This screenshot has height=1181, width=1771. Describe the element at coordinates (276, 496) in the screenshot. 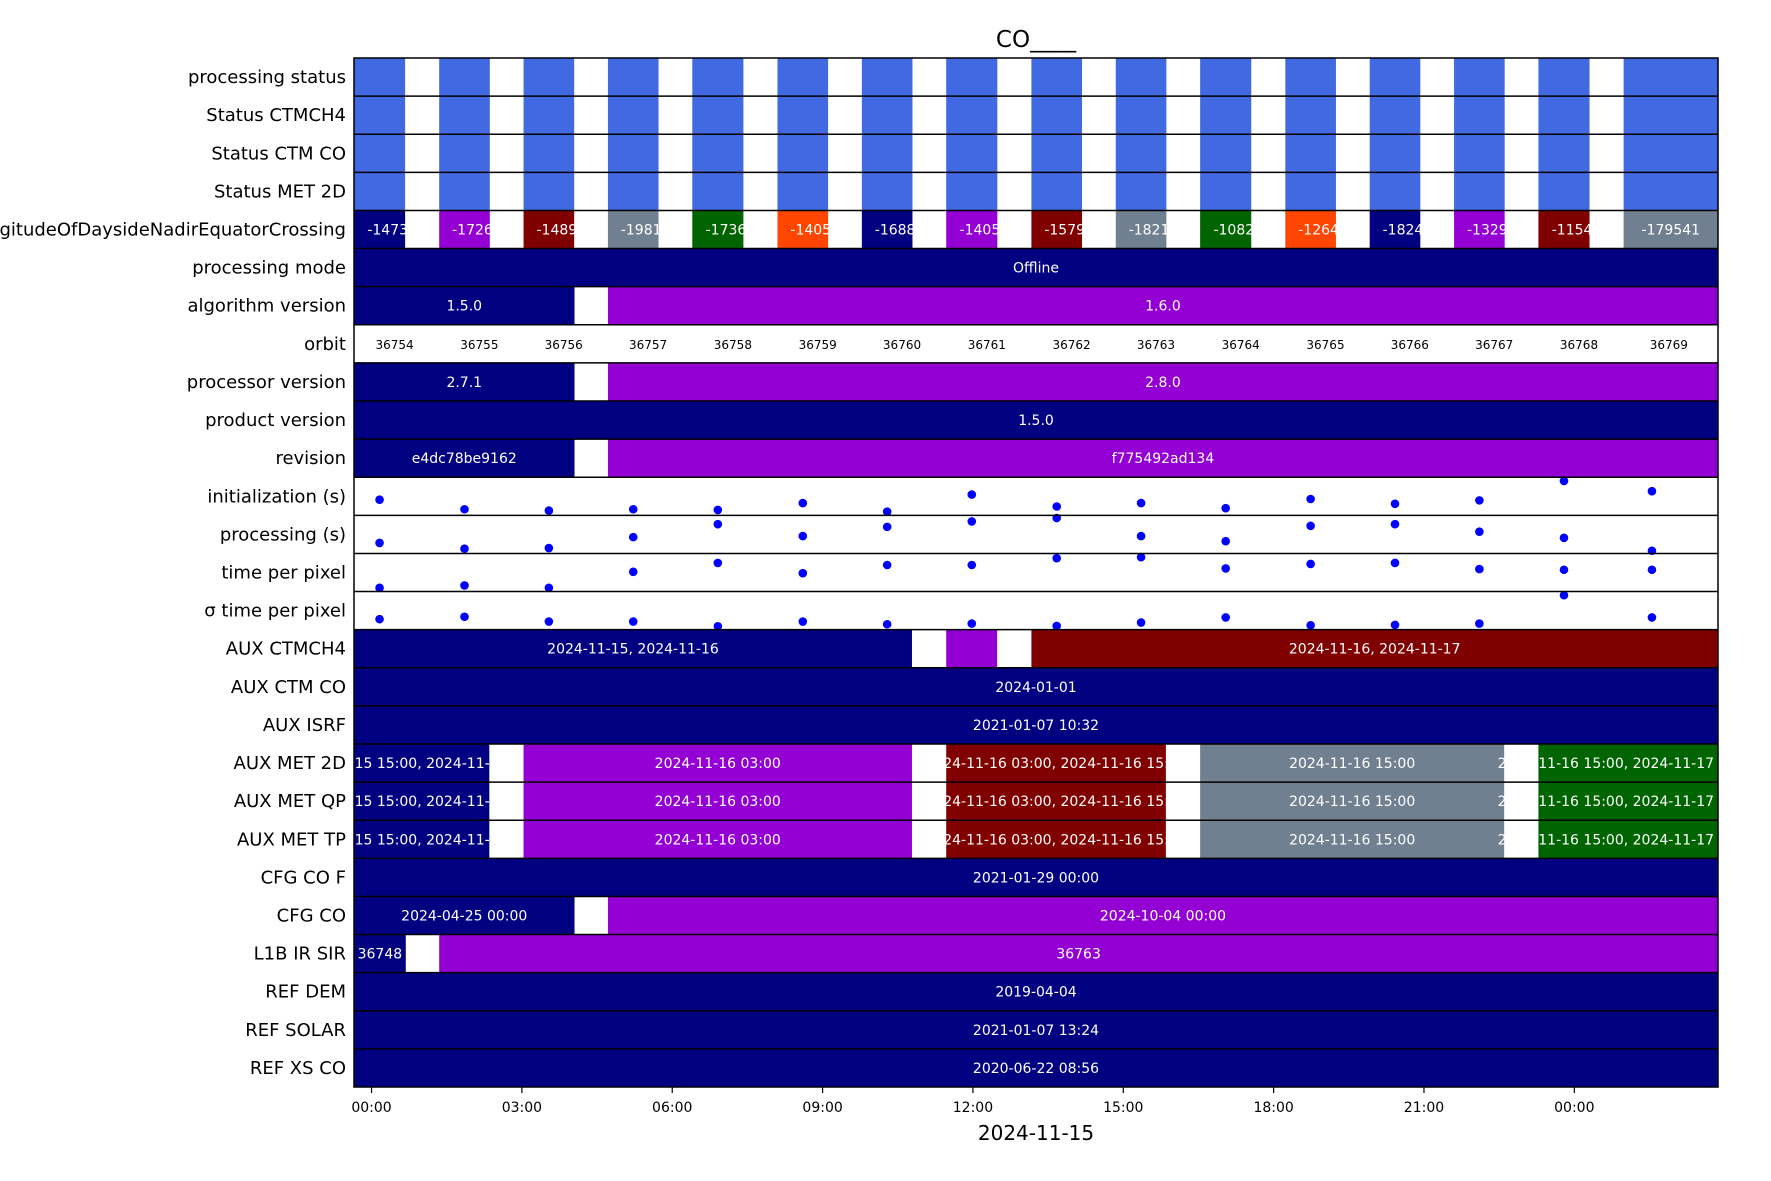

I see `row-label: initialization (s)` at that location.